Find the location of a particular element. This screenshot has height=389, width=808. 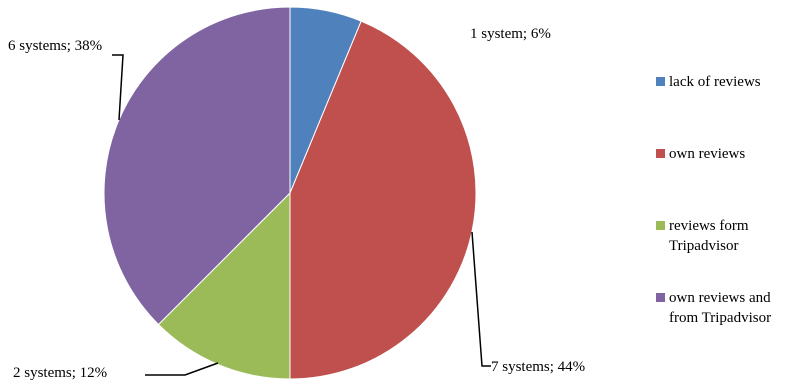

pie-slice-reviews-form-tripadvisor is located at coordinates (224, 285).